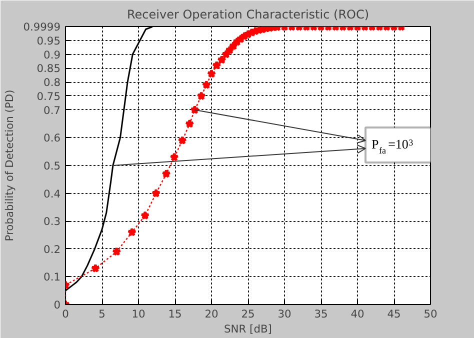 This screenshot has width=474, height=338. Describe the element at coordinates (357, 314) in the screenshot. I see `x-tick-label: 40` at that location.